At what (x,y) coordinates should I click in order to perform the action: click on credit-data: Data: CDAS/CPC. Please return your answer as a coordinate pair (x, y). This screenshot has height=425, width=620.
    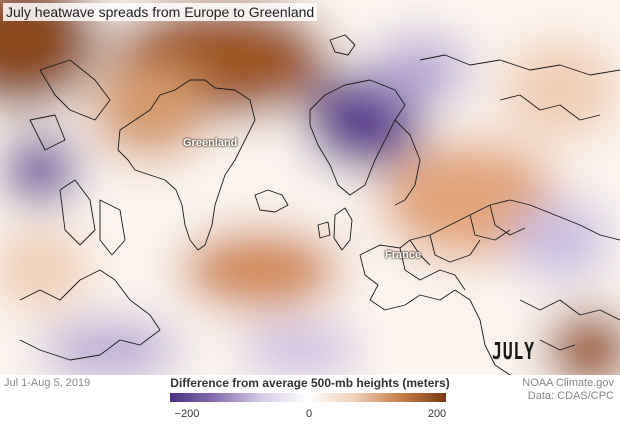
    Looking at the image, I should click on (570, 396).